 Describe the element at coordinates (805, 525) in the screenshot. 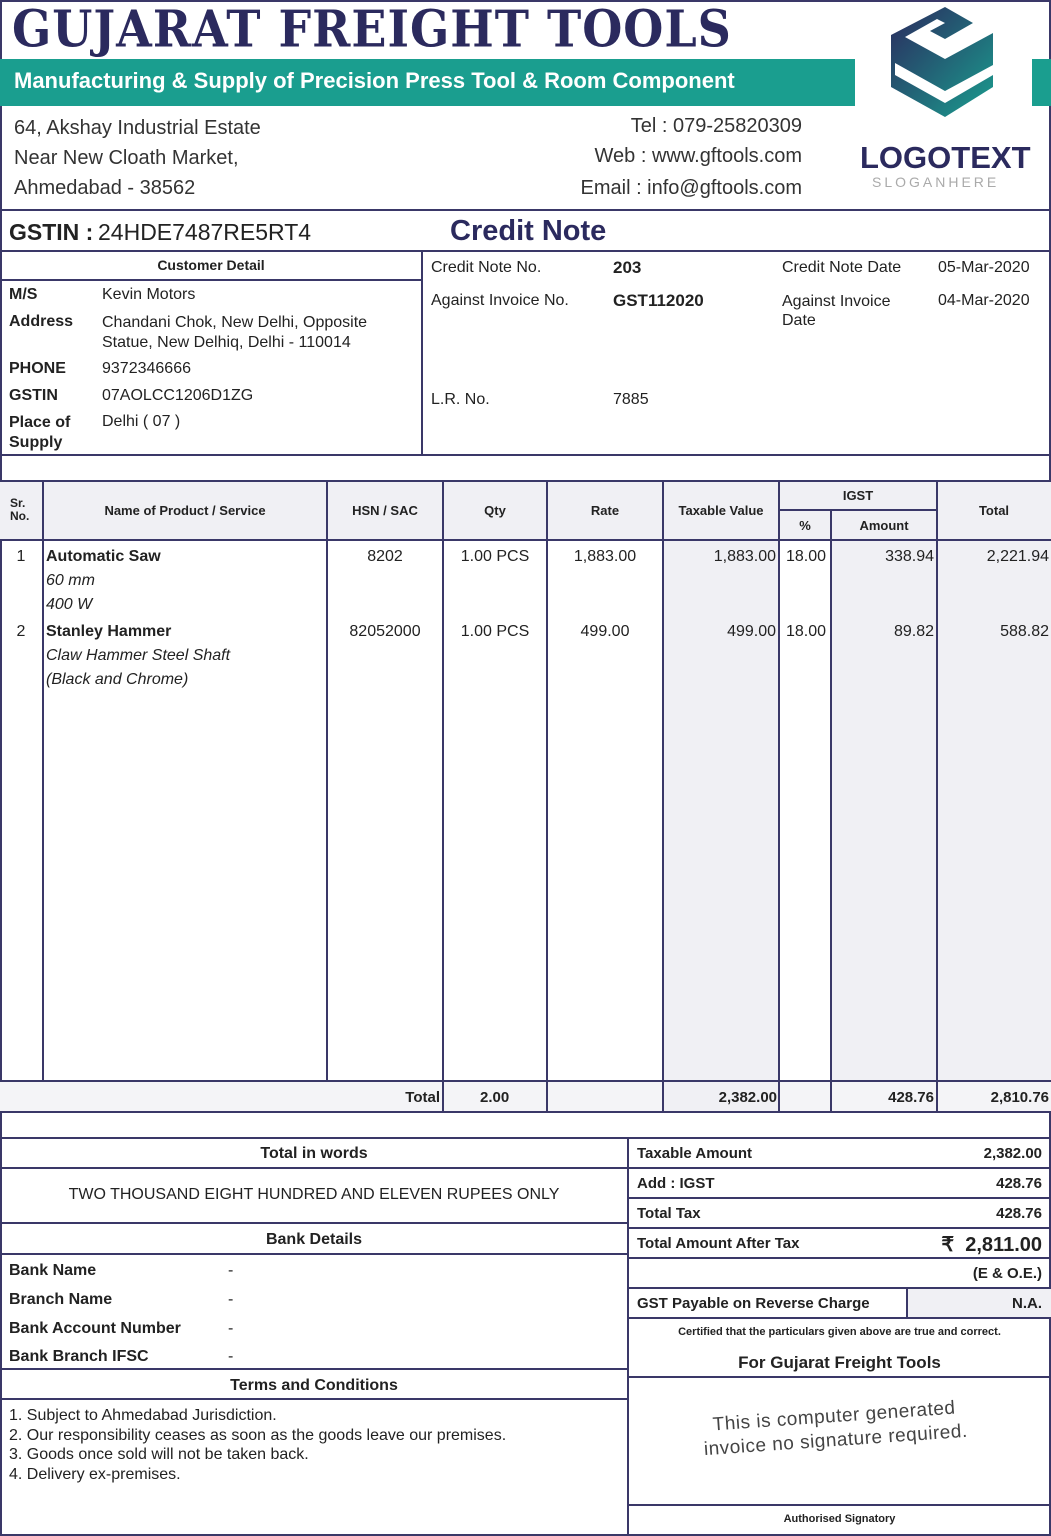

I see `th-pct: %` at that location.